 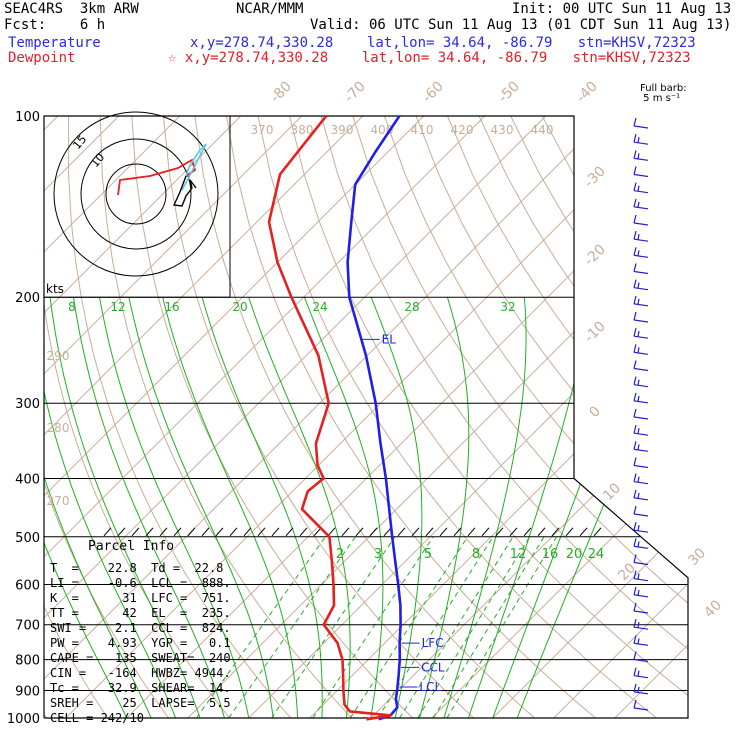 What do you see at coordinates (140, 658) in the screenshot?
I see `parcel-row: CAPE = 135 SWEAT= 240` at bounding box center [140, 658].